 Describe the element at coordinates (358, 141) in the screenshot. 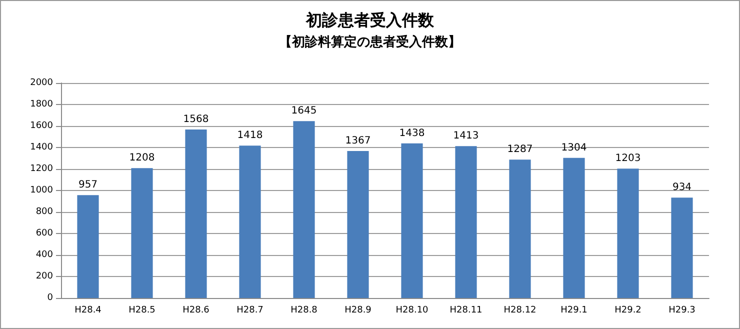

I see `data-label: 1367` at that location.